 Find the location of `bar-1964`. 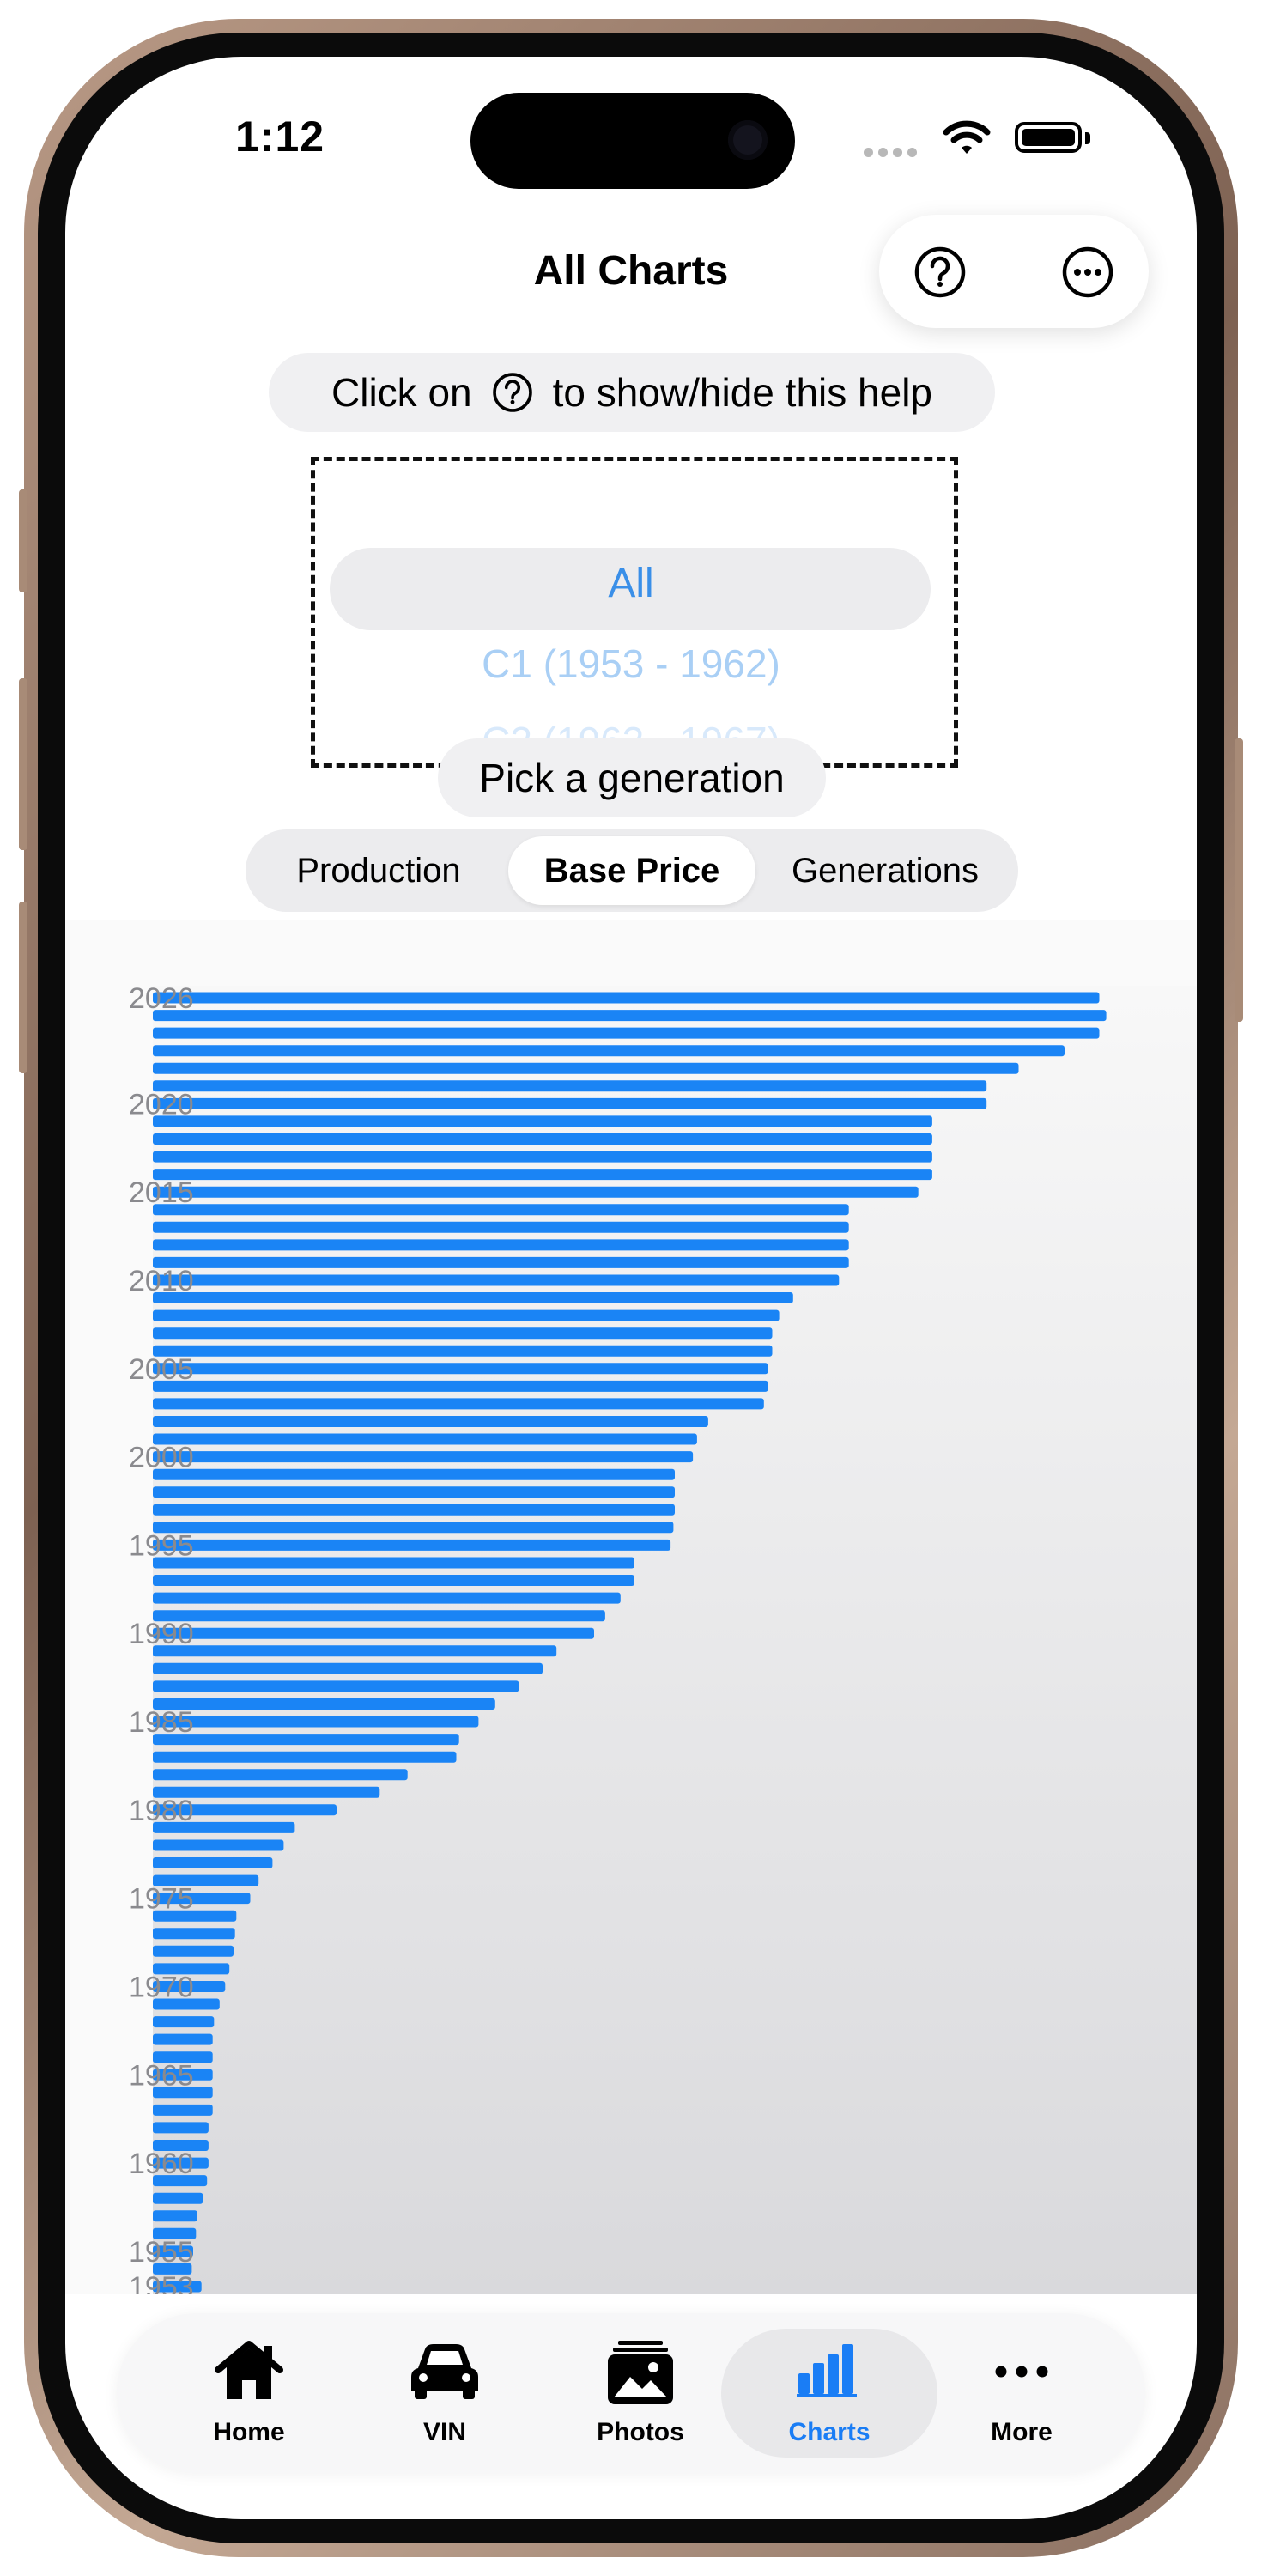

bar-1964 is located at coordinates (183, 2093).